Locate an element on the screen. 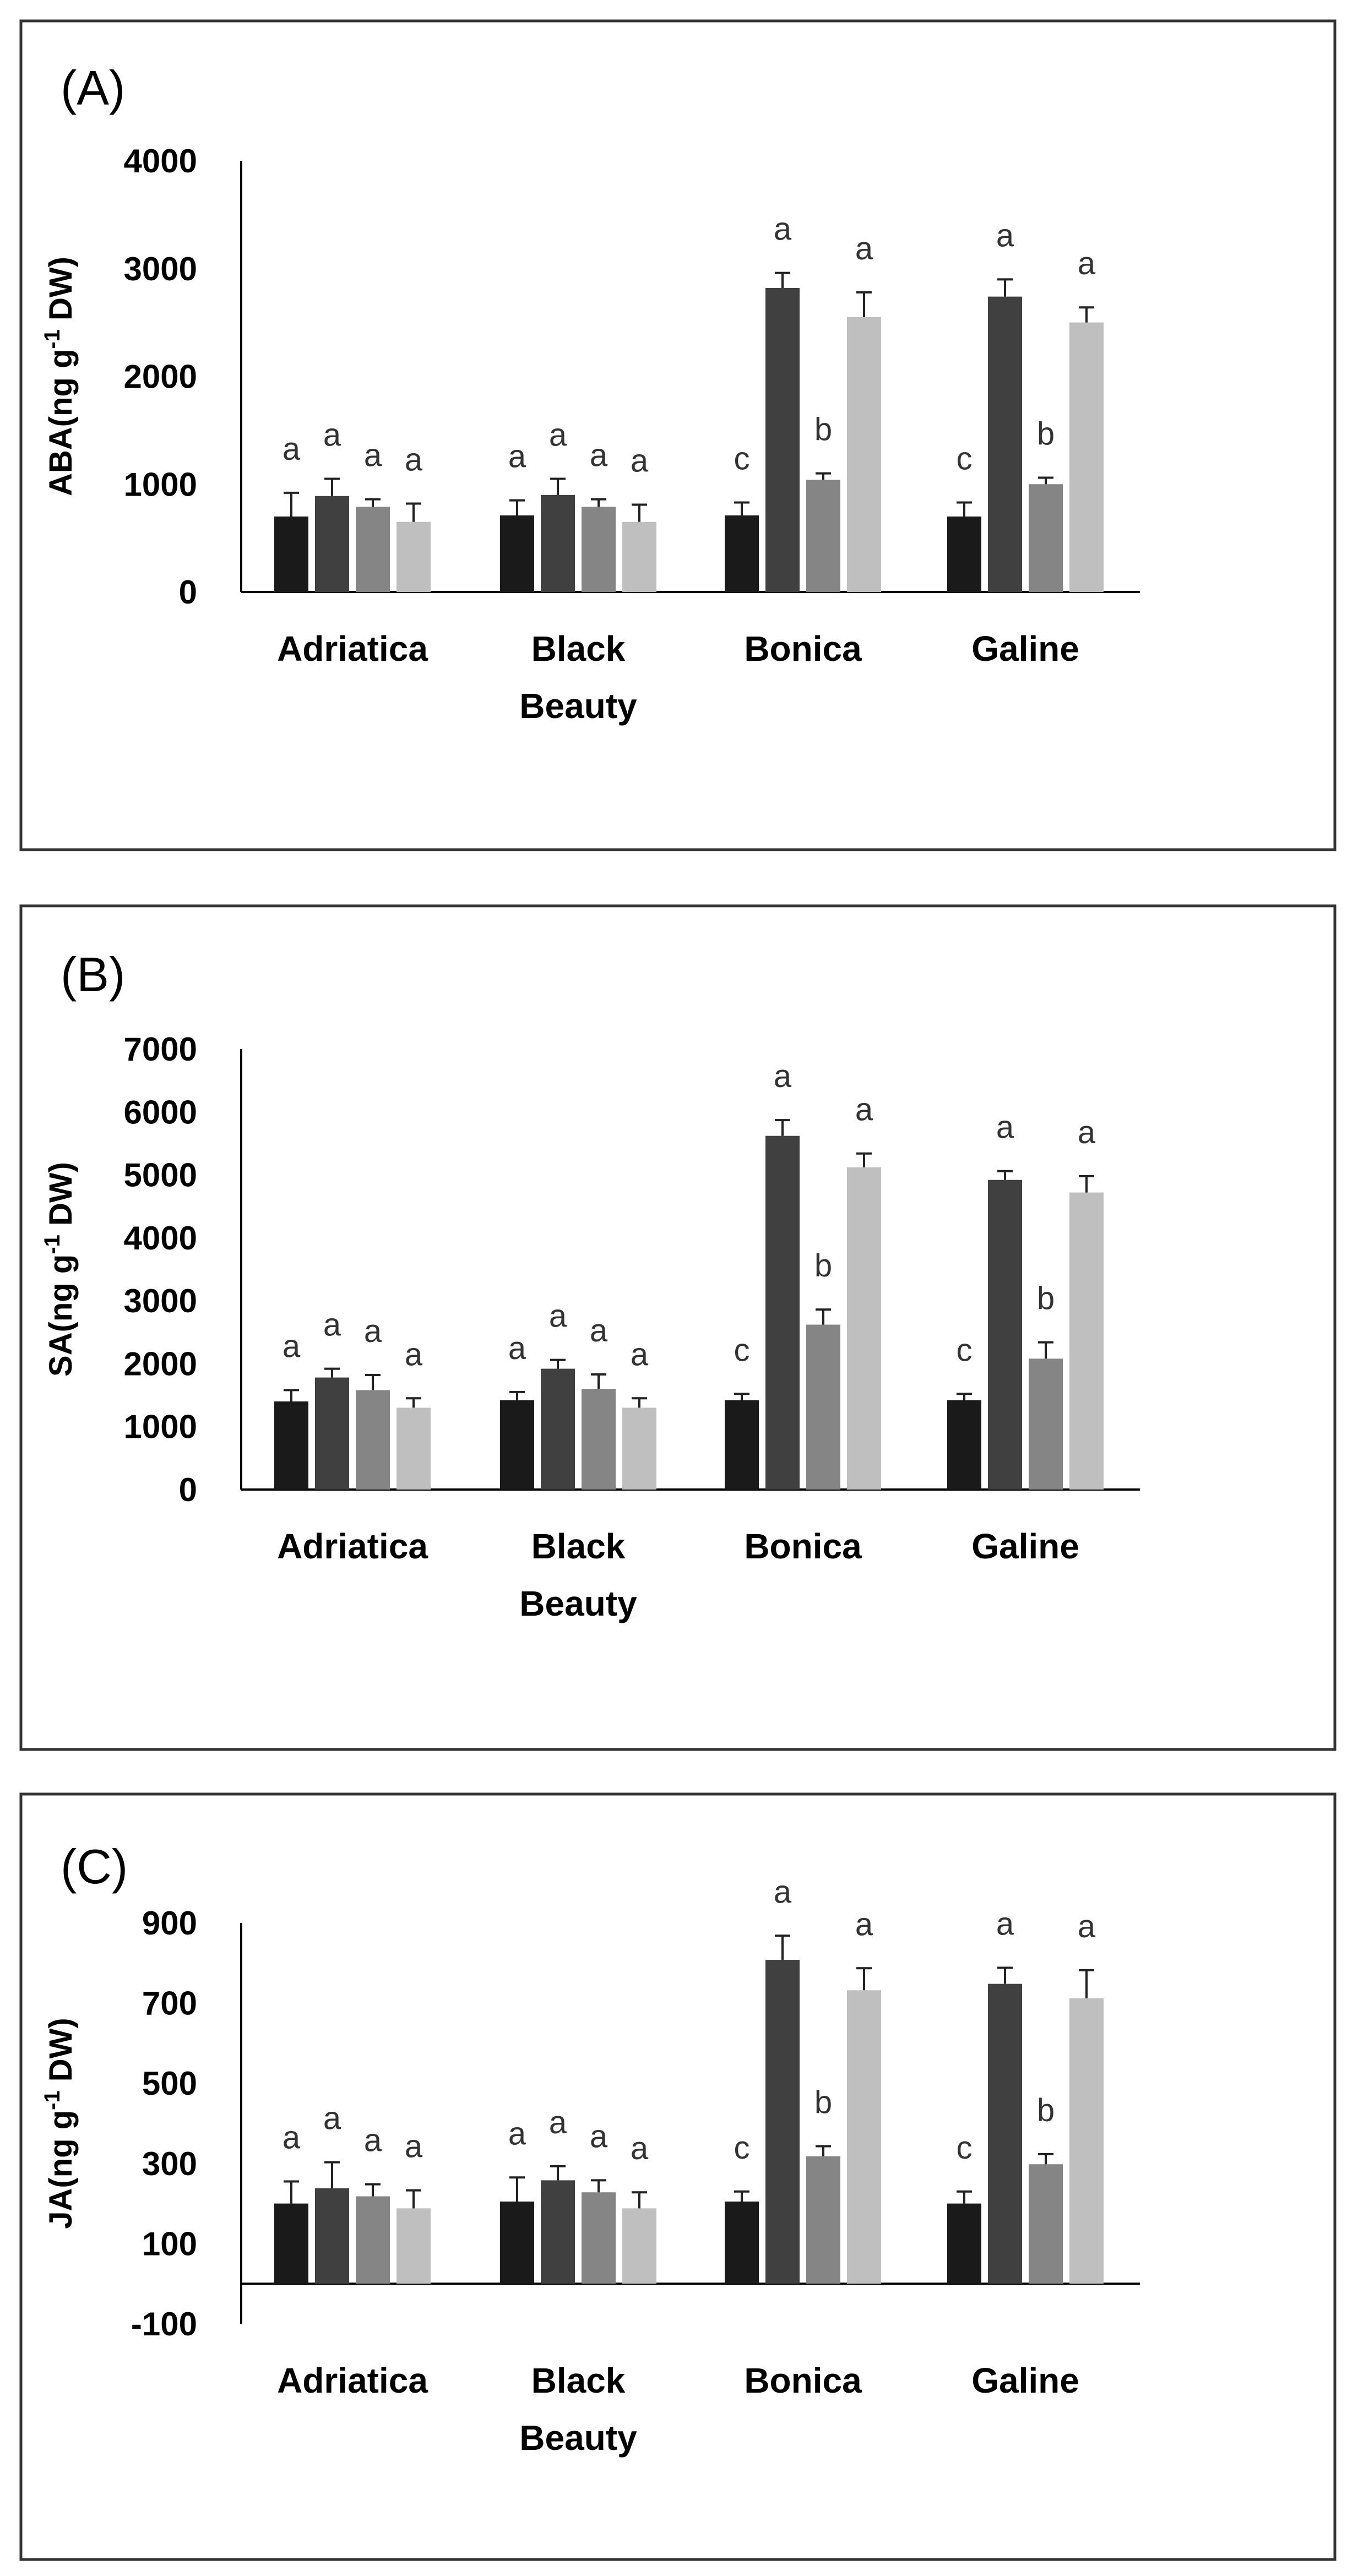 The image size is (1358, 2576). panel-b-category-label: Black Beauty is located at coordinates (578, 1574).